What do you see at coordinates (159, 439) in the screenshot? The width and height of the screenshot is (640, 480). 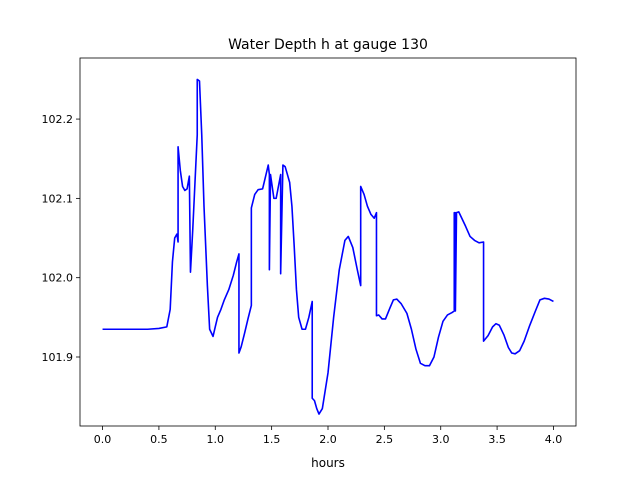 I see `x-tick-label: 0.5` at bounding box center [159, 439].